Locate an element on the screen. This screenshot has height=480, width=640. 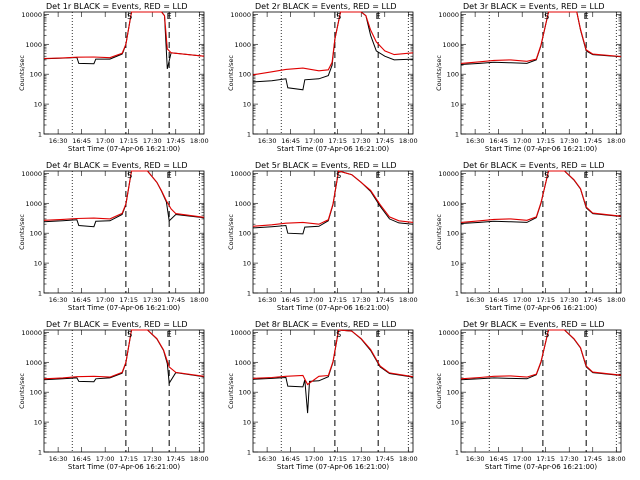
panel-title: Det 7r BLACK = Events, RED = LLD is located at coordinates (117, 324).